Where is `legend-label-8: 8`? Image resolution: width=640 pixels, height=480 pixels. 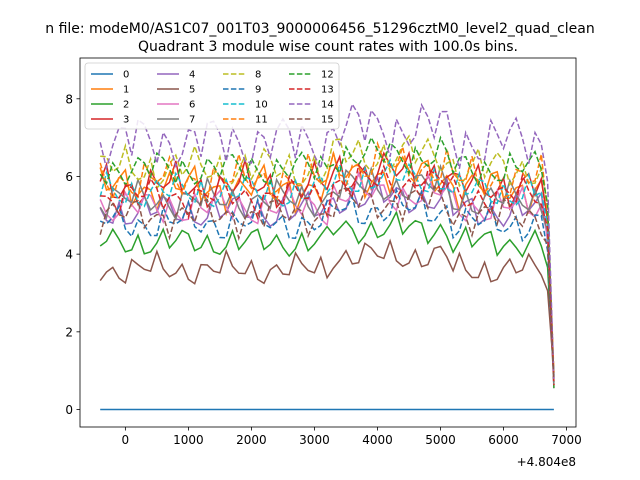 legend-label-8: 8 is located at coordinates (258, 75).